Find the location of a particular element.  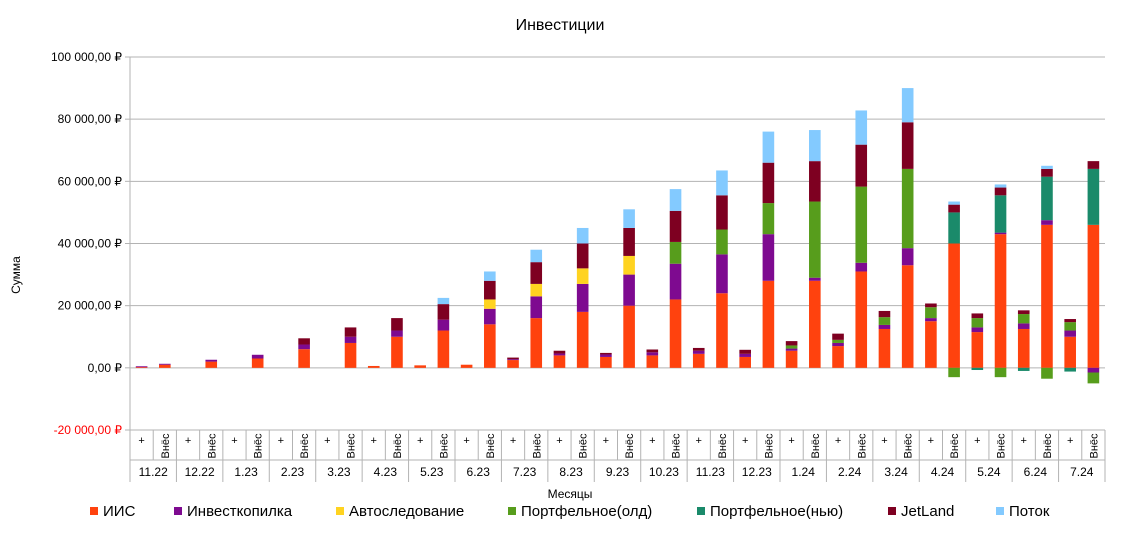

x-month-label: 2.23 is located at coordinates (293, 472).